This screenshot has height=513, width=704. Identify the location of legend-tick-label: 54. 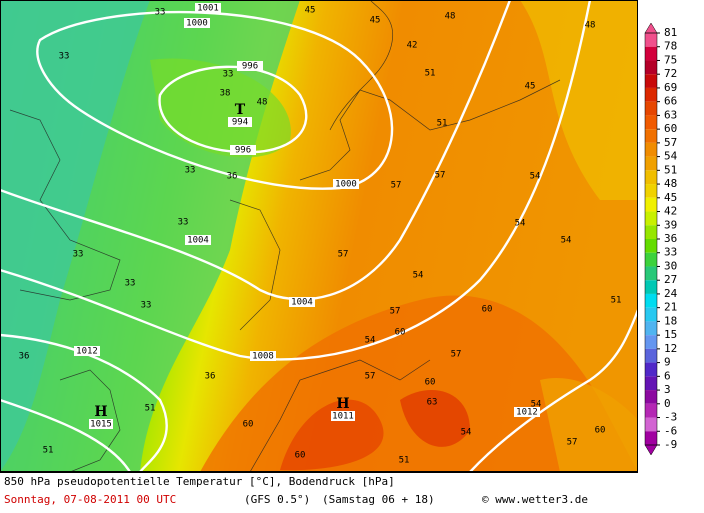
(671, 156).